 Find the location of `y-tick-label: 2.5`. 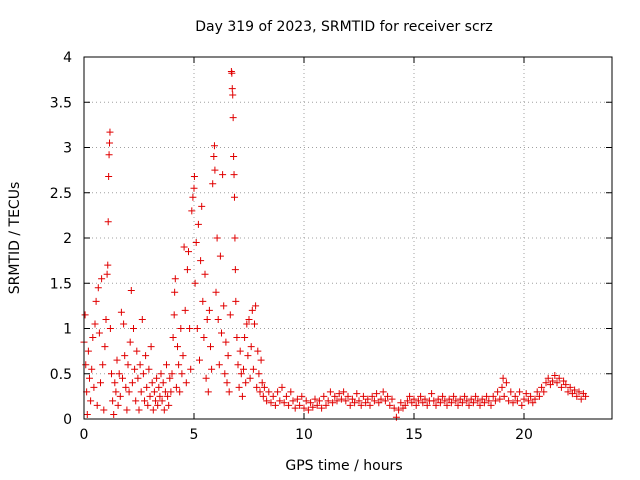

y-tick-label: 2.5 is located at coordinates (61, 194).